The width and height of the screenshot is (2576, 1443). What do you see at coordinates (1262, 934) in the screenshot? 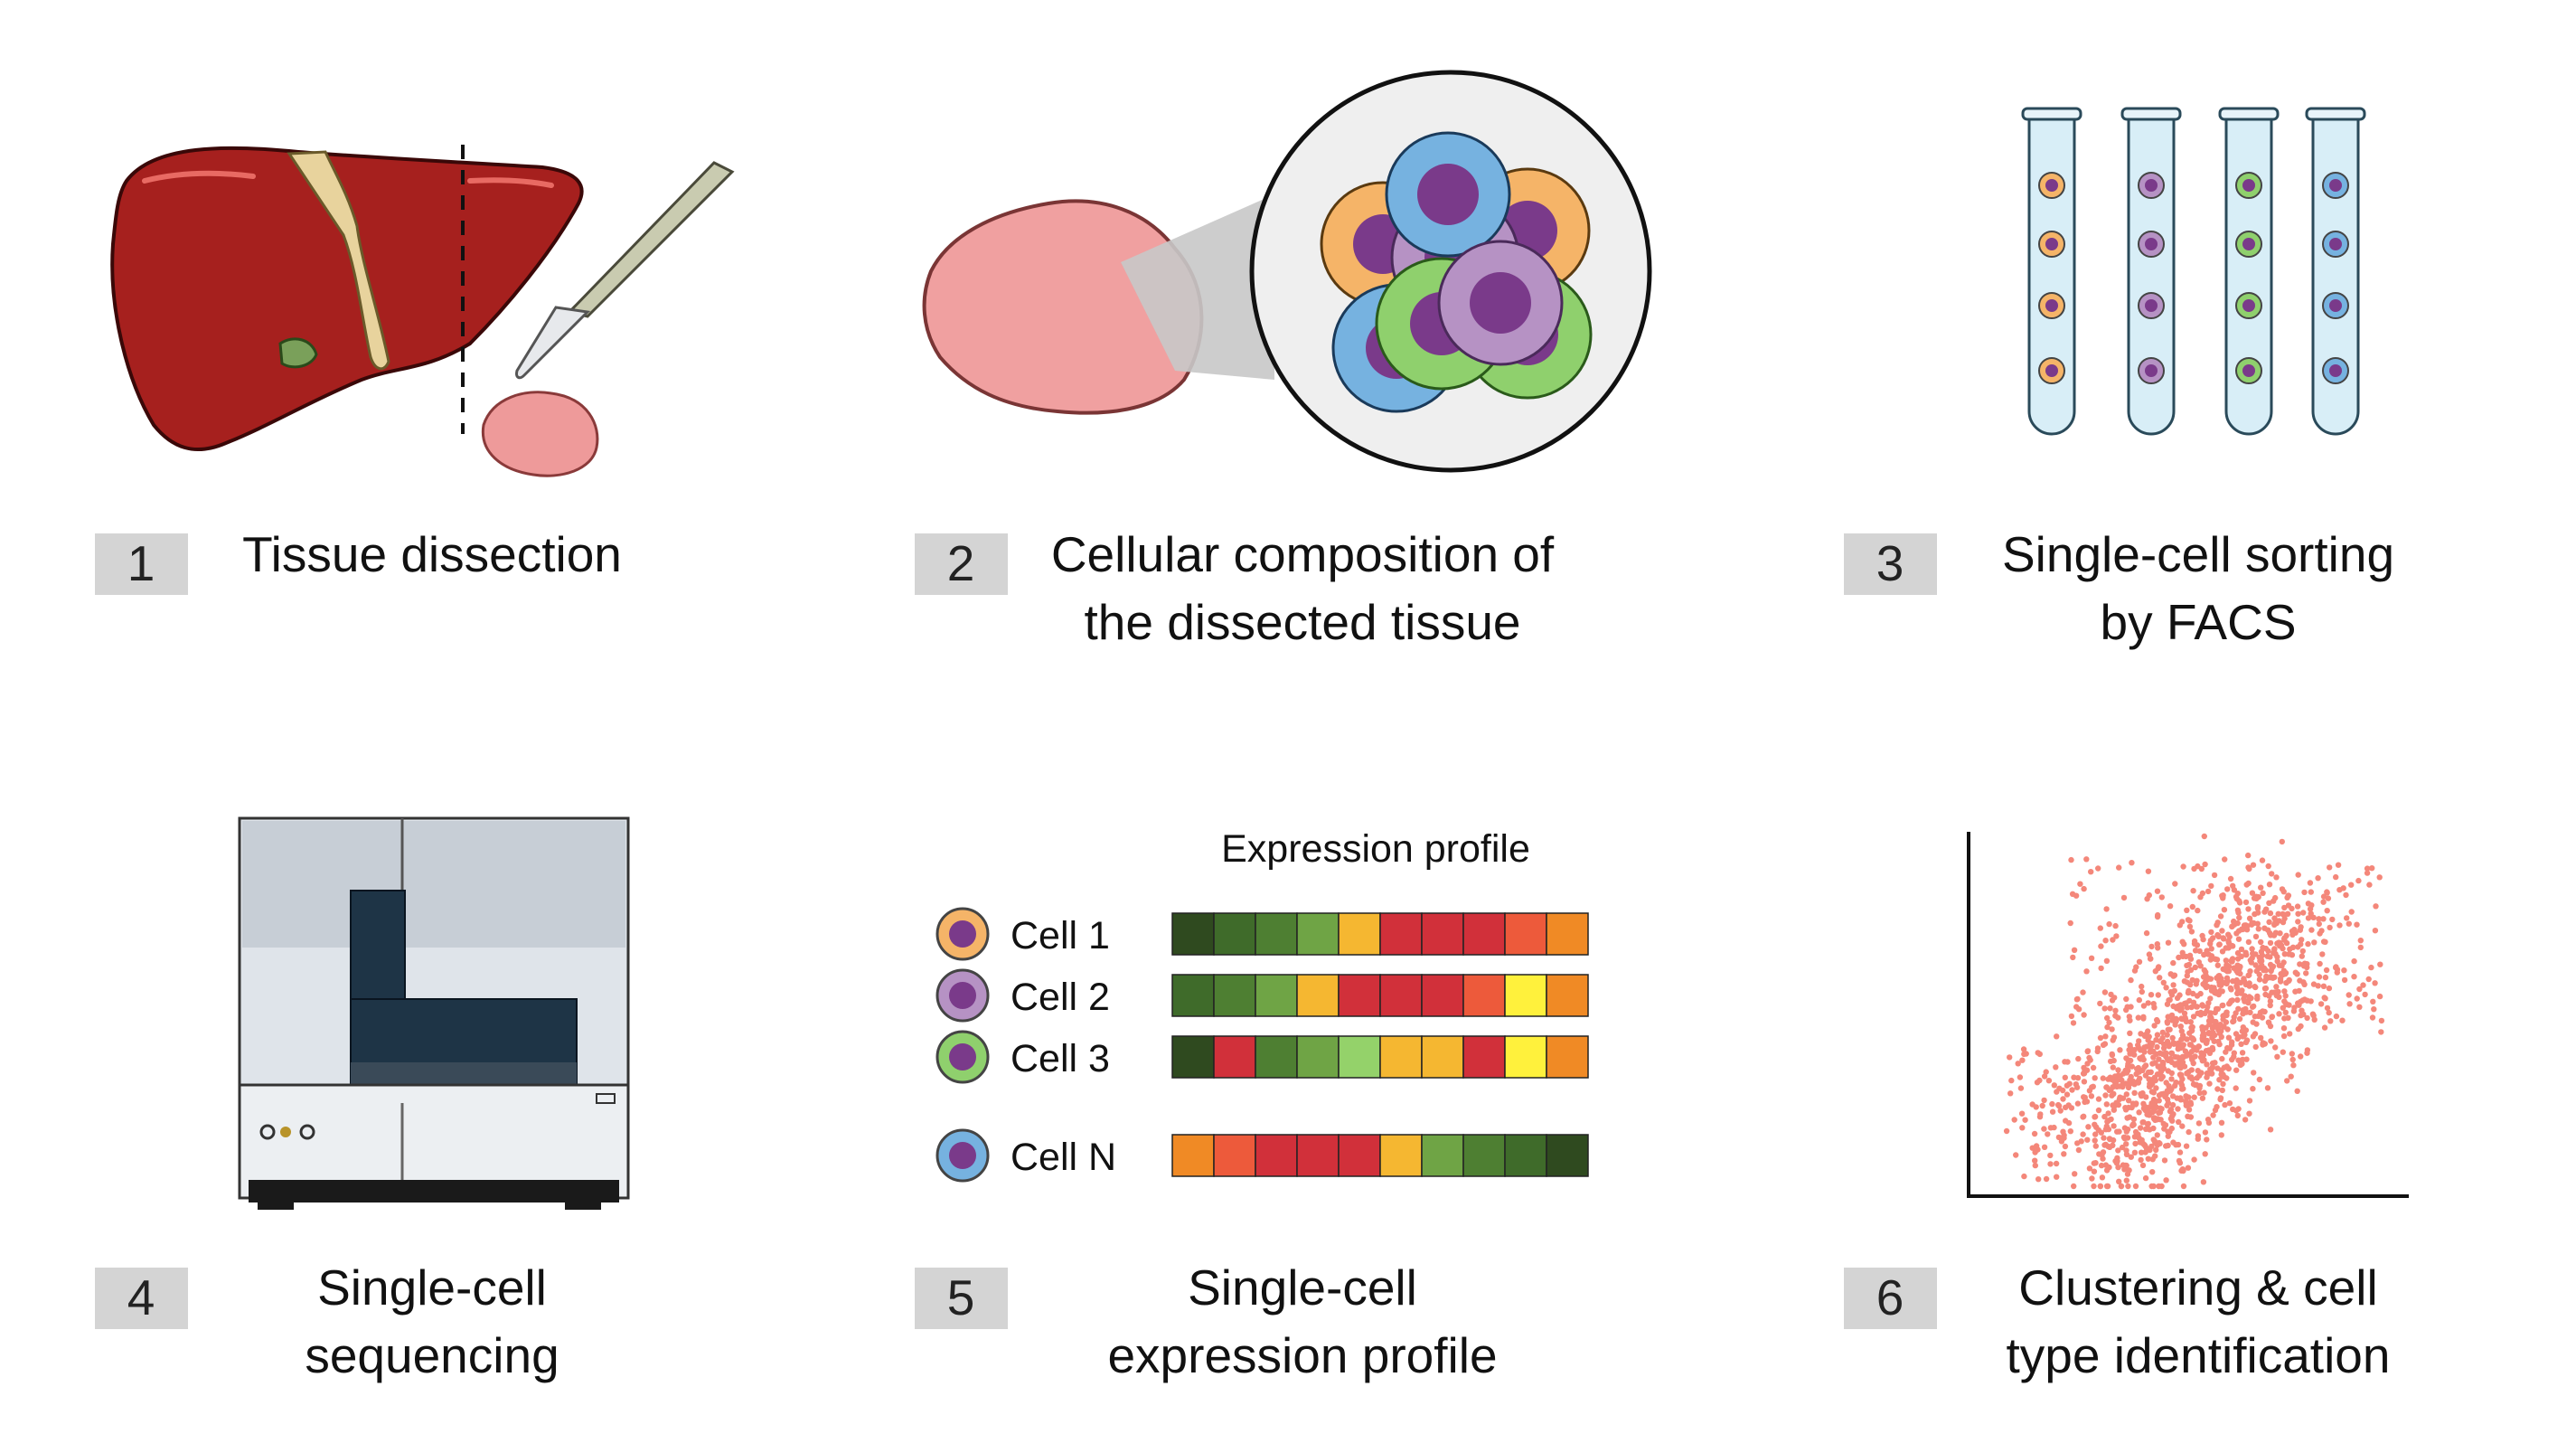
I see `expression-row: Cell 1` at bounding box center [1262, 934].